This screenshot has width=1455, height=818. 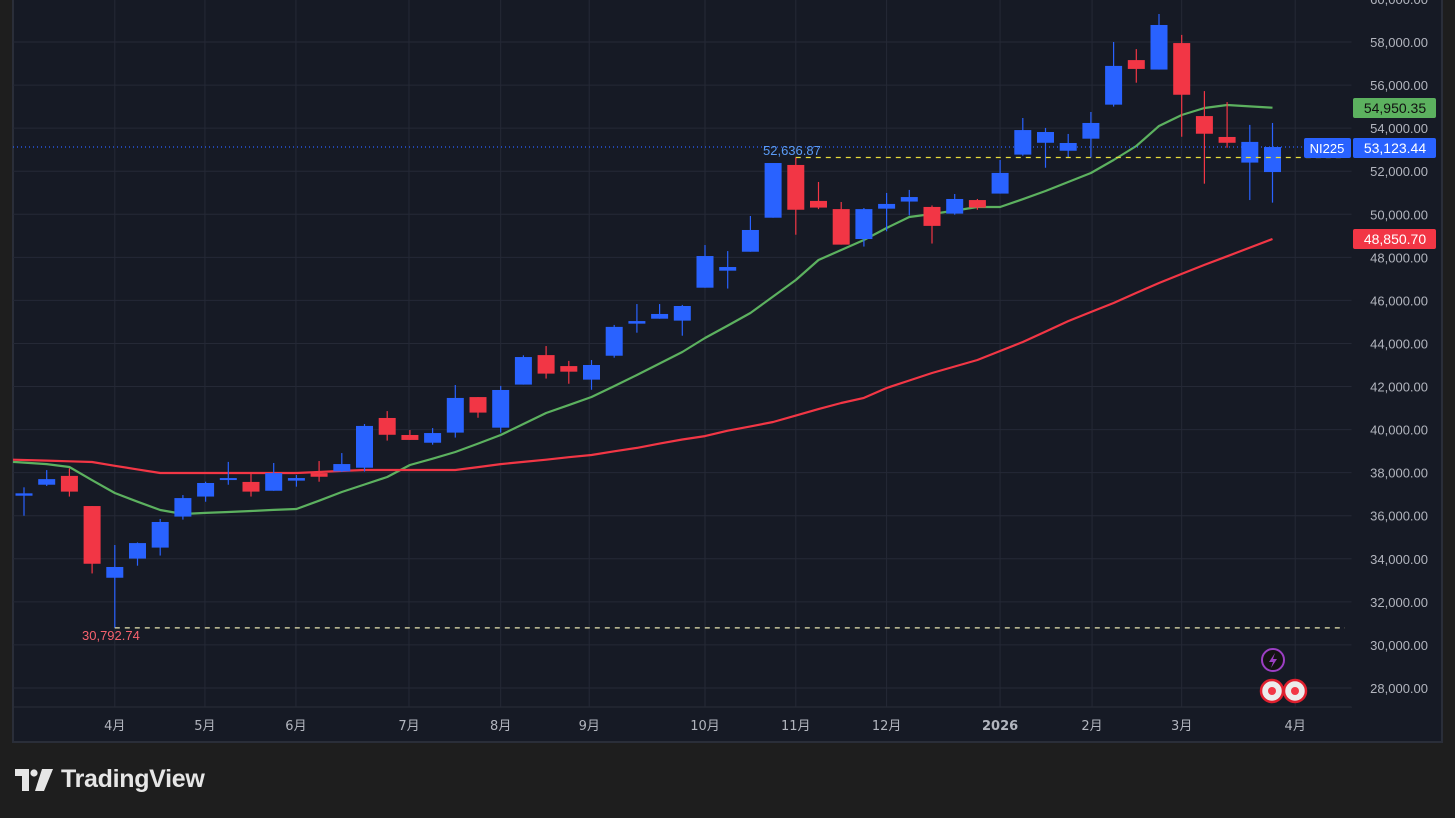 What do you see at coordinates (1091, 726) in the screenshot?
I see `time-tick-label: 2月` at bounding box center [1091, 726].